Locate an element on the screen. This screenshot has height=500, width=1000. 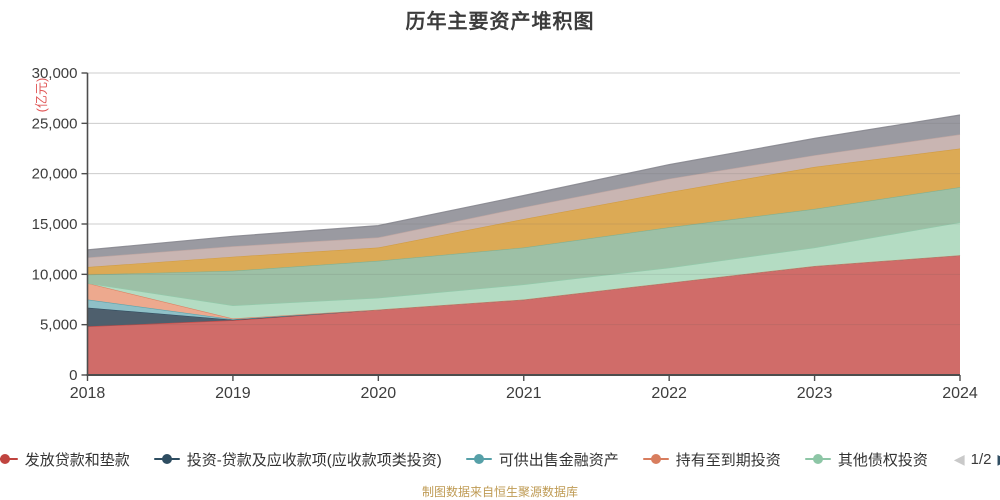
x-tick-label: 2019 is located at coordinates (233, 393).